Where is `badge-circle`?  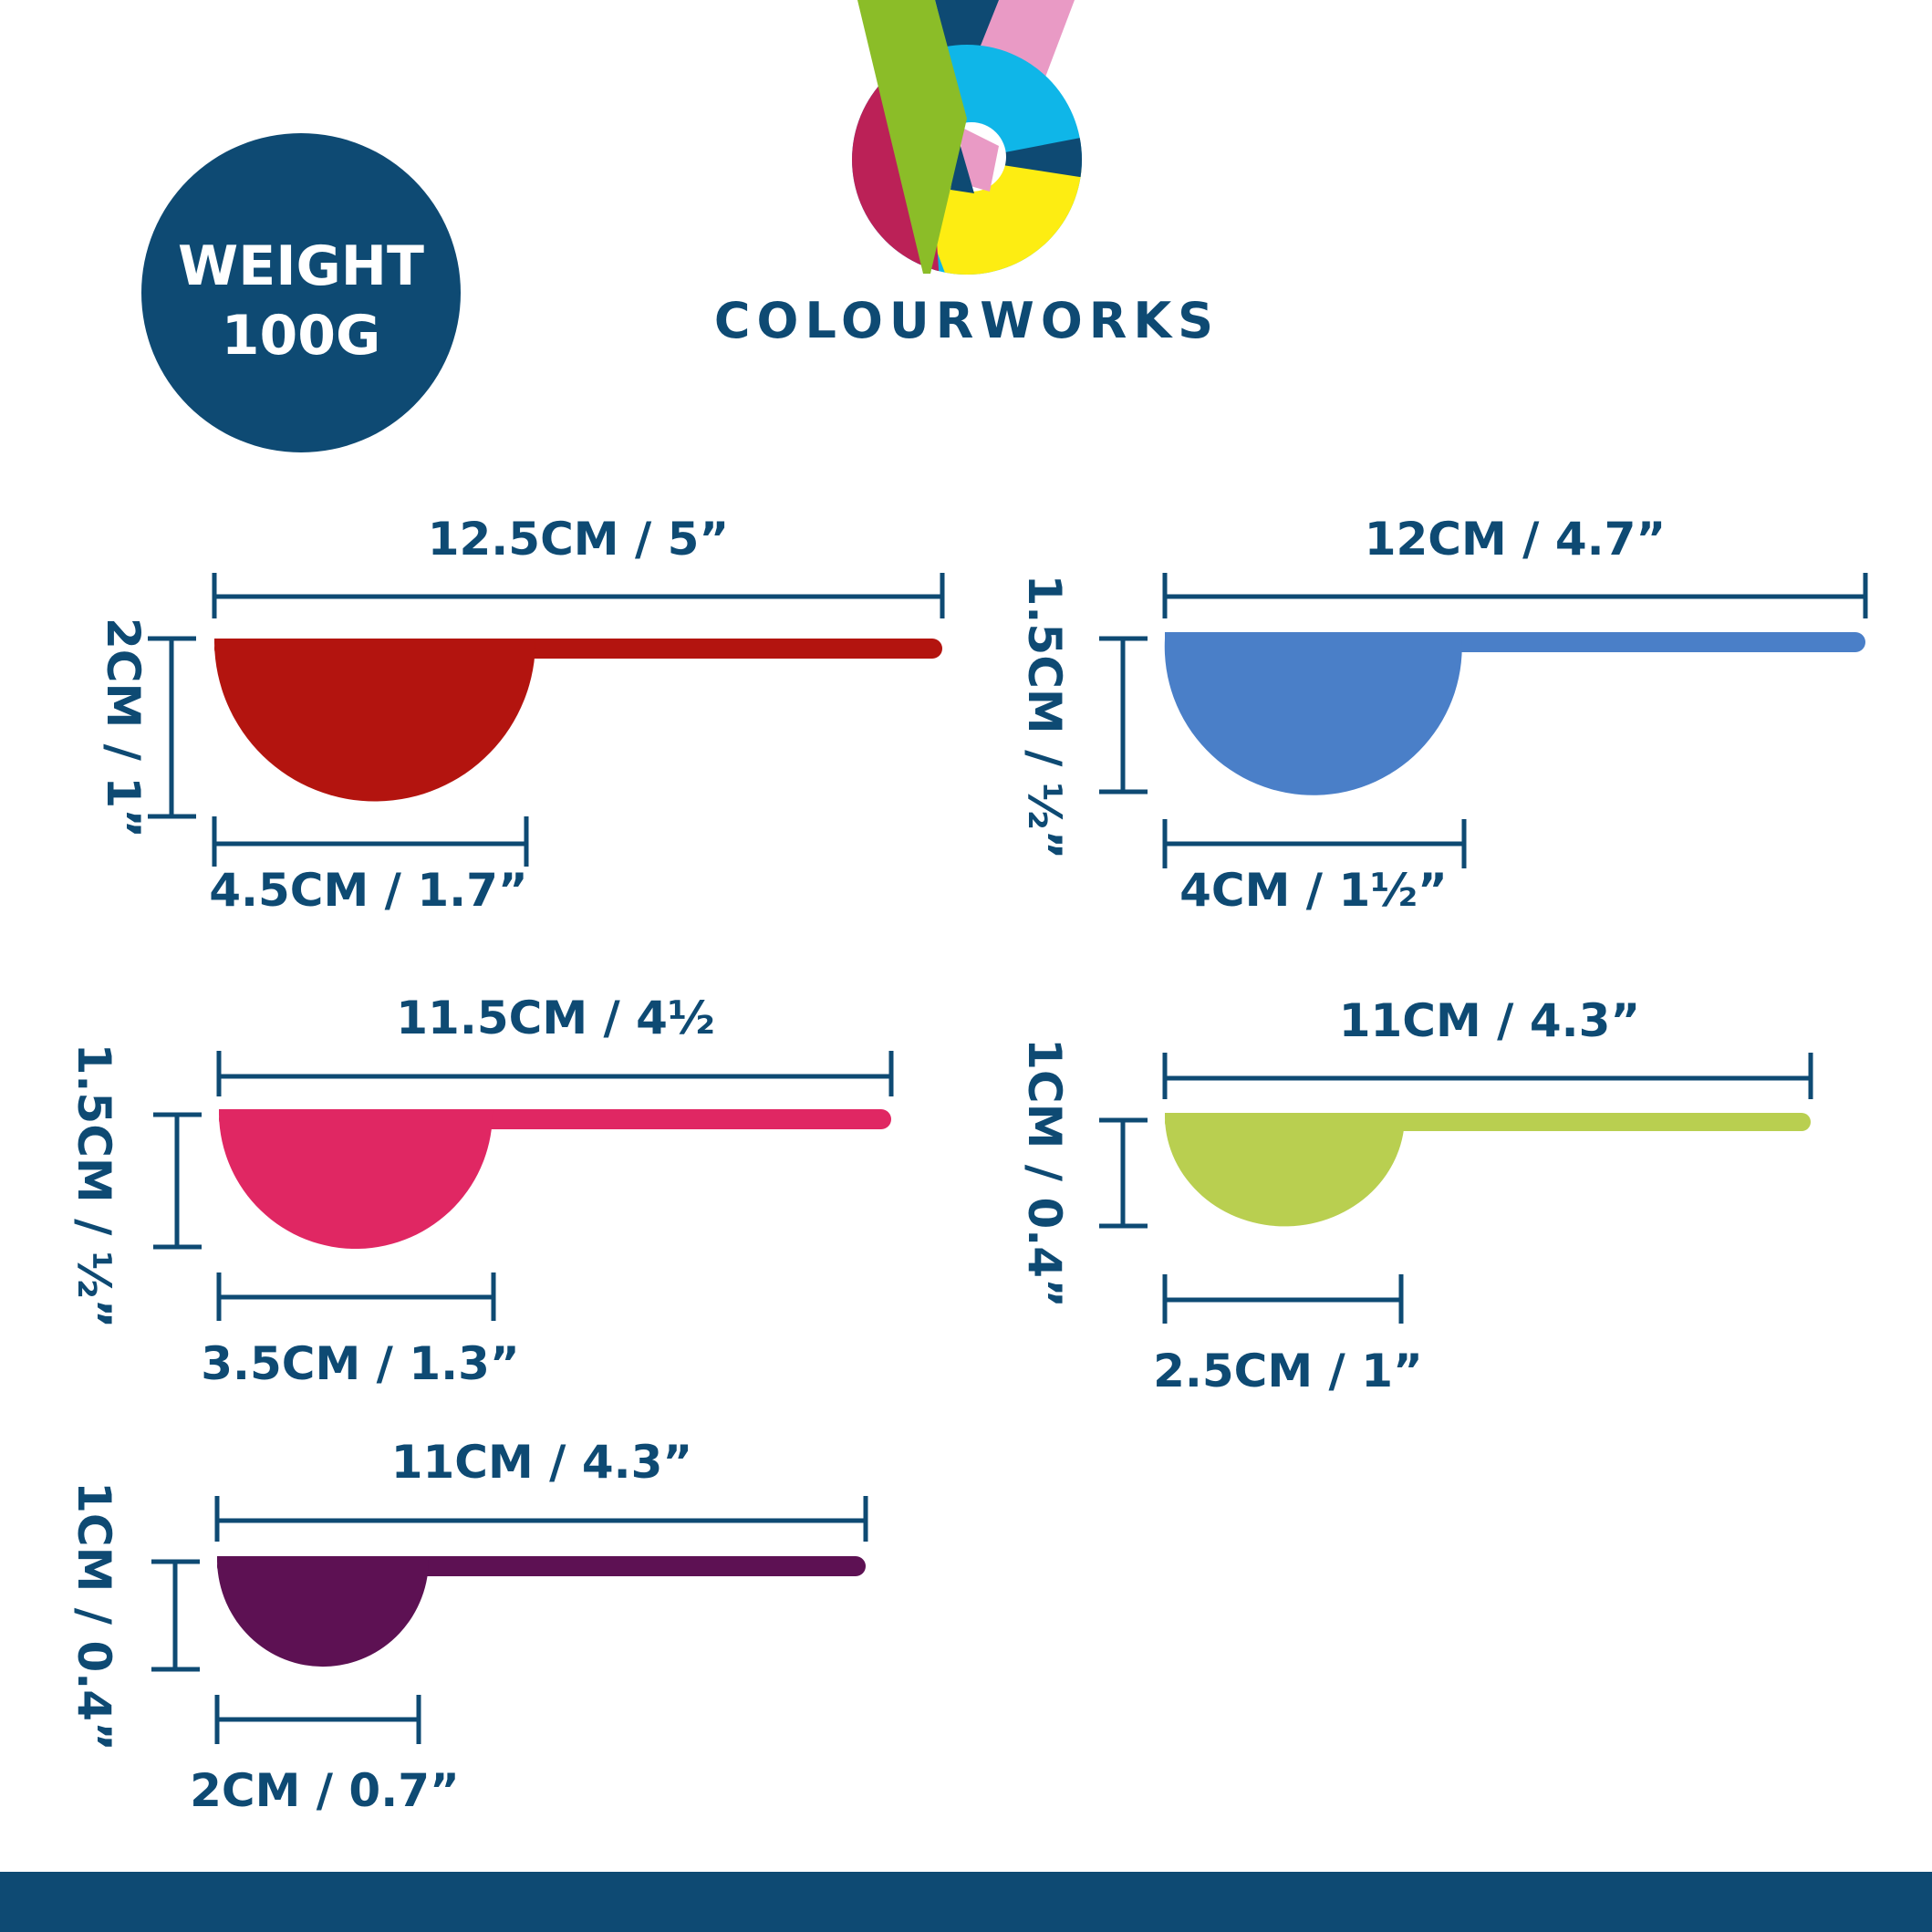
badge-circle is located at coordinates (301, 292).